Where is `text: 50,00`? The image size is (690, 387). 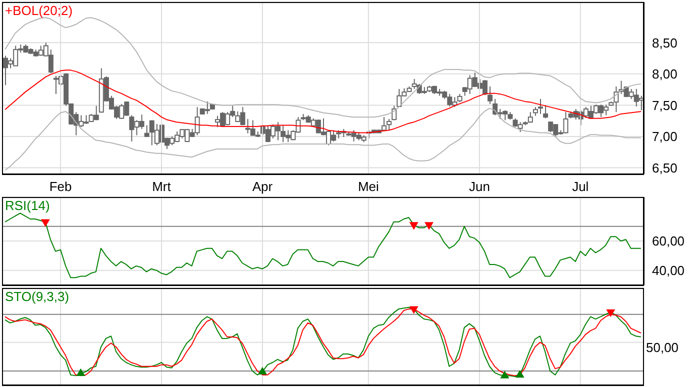 text: 50,00 is located at coordinates (662, 348).